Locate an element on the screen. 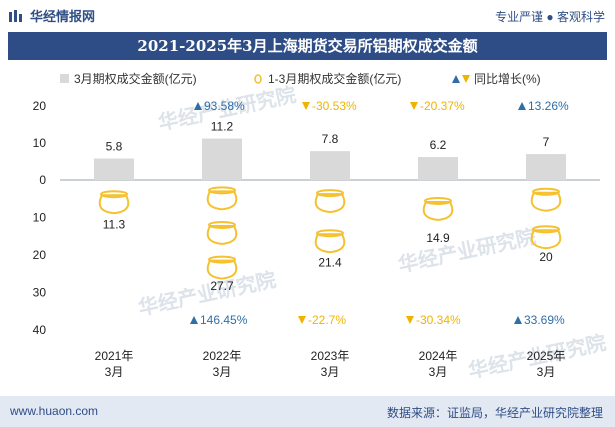 Image resolution: width=615 pixels, height=427 pixels. top-bar: 华经情报网 专业严谨 ● 客观科学 is located at coordinates (307, 16).